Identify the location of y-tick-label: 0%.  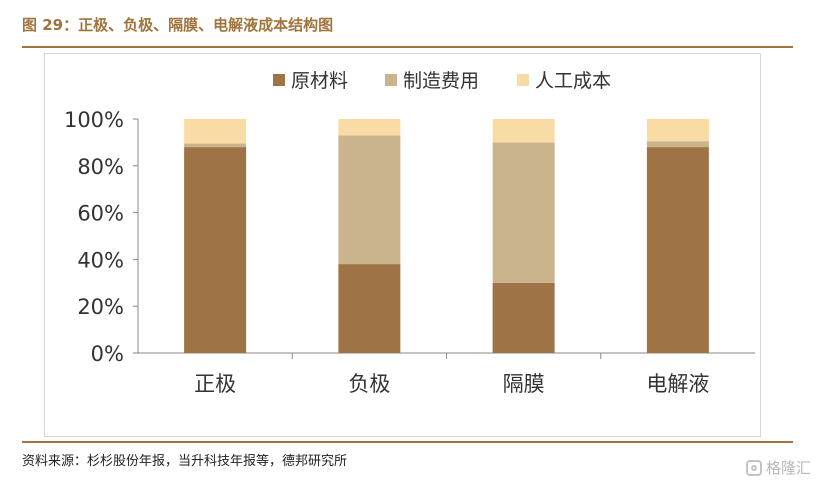
(107, 354).